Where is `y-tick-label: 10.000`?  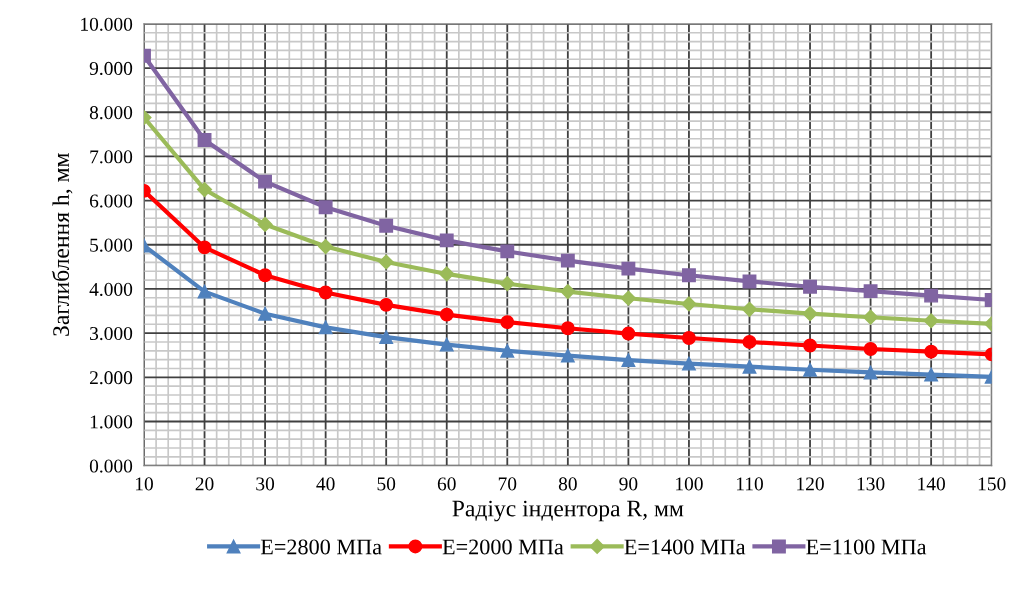 y-tick-label: 10.000 is located at coordinates (107, 24).